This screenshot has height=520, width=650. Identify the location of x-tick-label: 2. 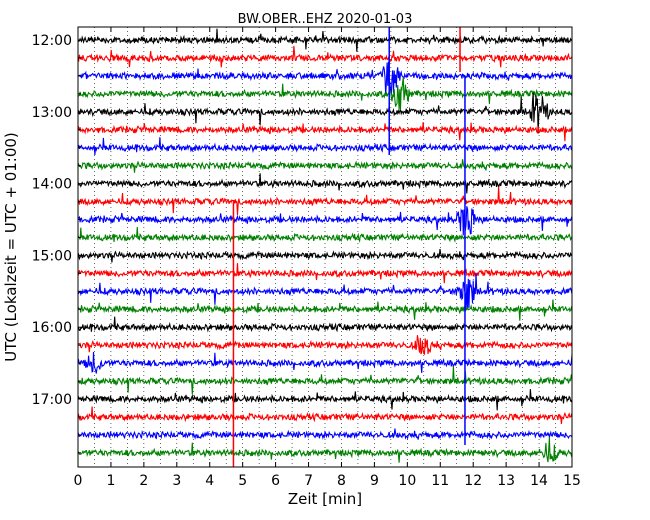
(143, 481).